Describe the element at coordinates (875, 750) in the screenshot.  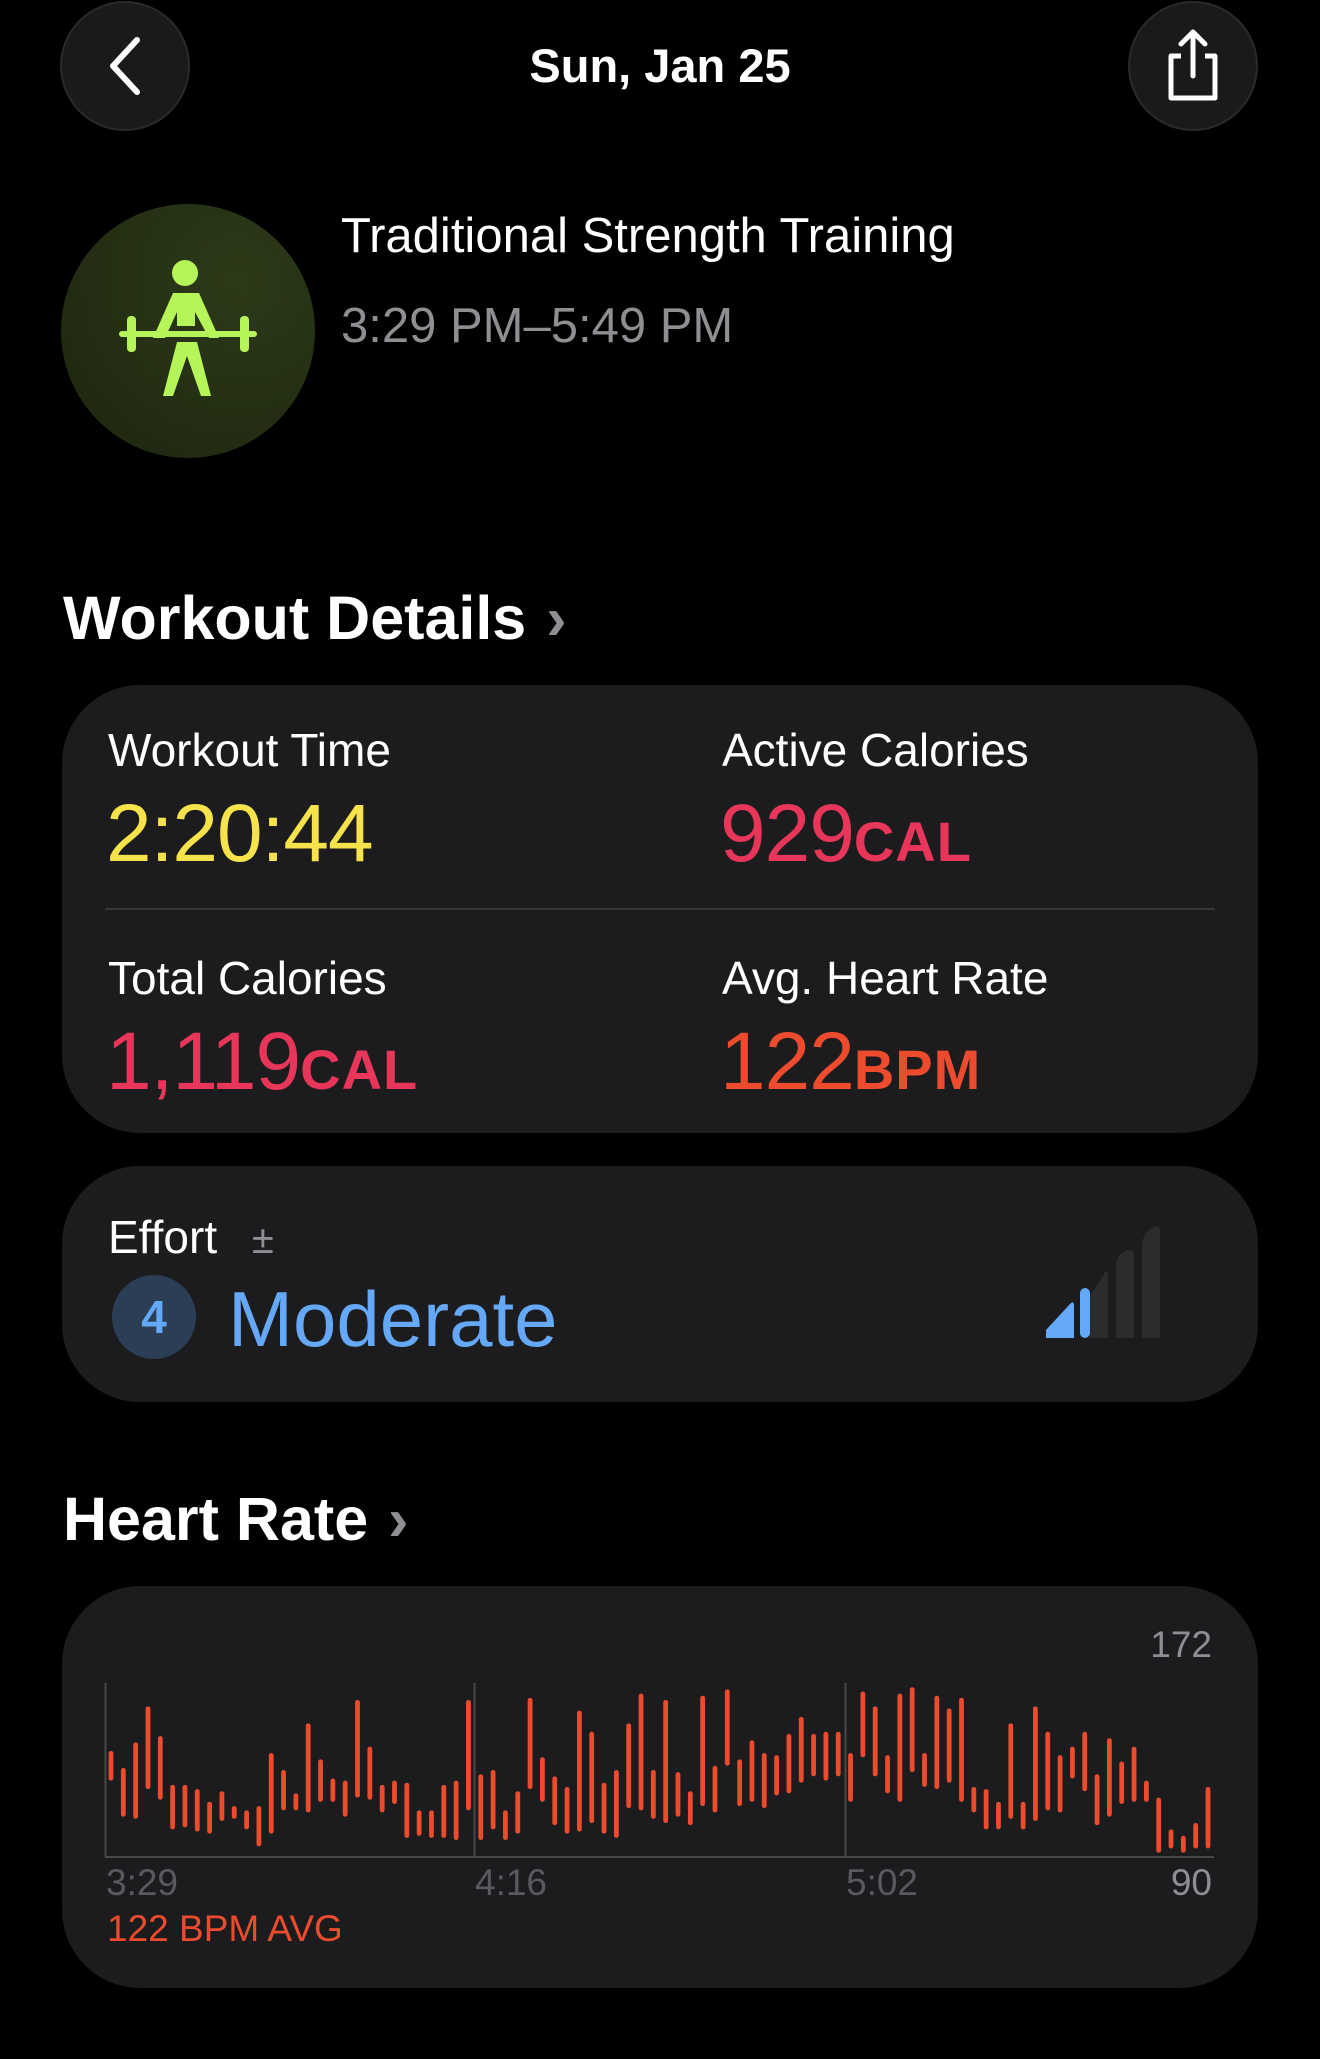
I see `metric-label: Active Calories` at that location.